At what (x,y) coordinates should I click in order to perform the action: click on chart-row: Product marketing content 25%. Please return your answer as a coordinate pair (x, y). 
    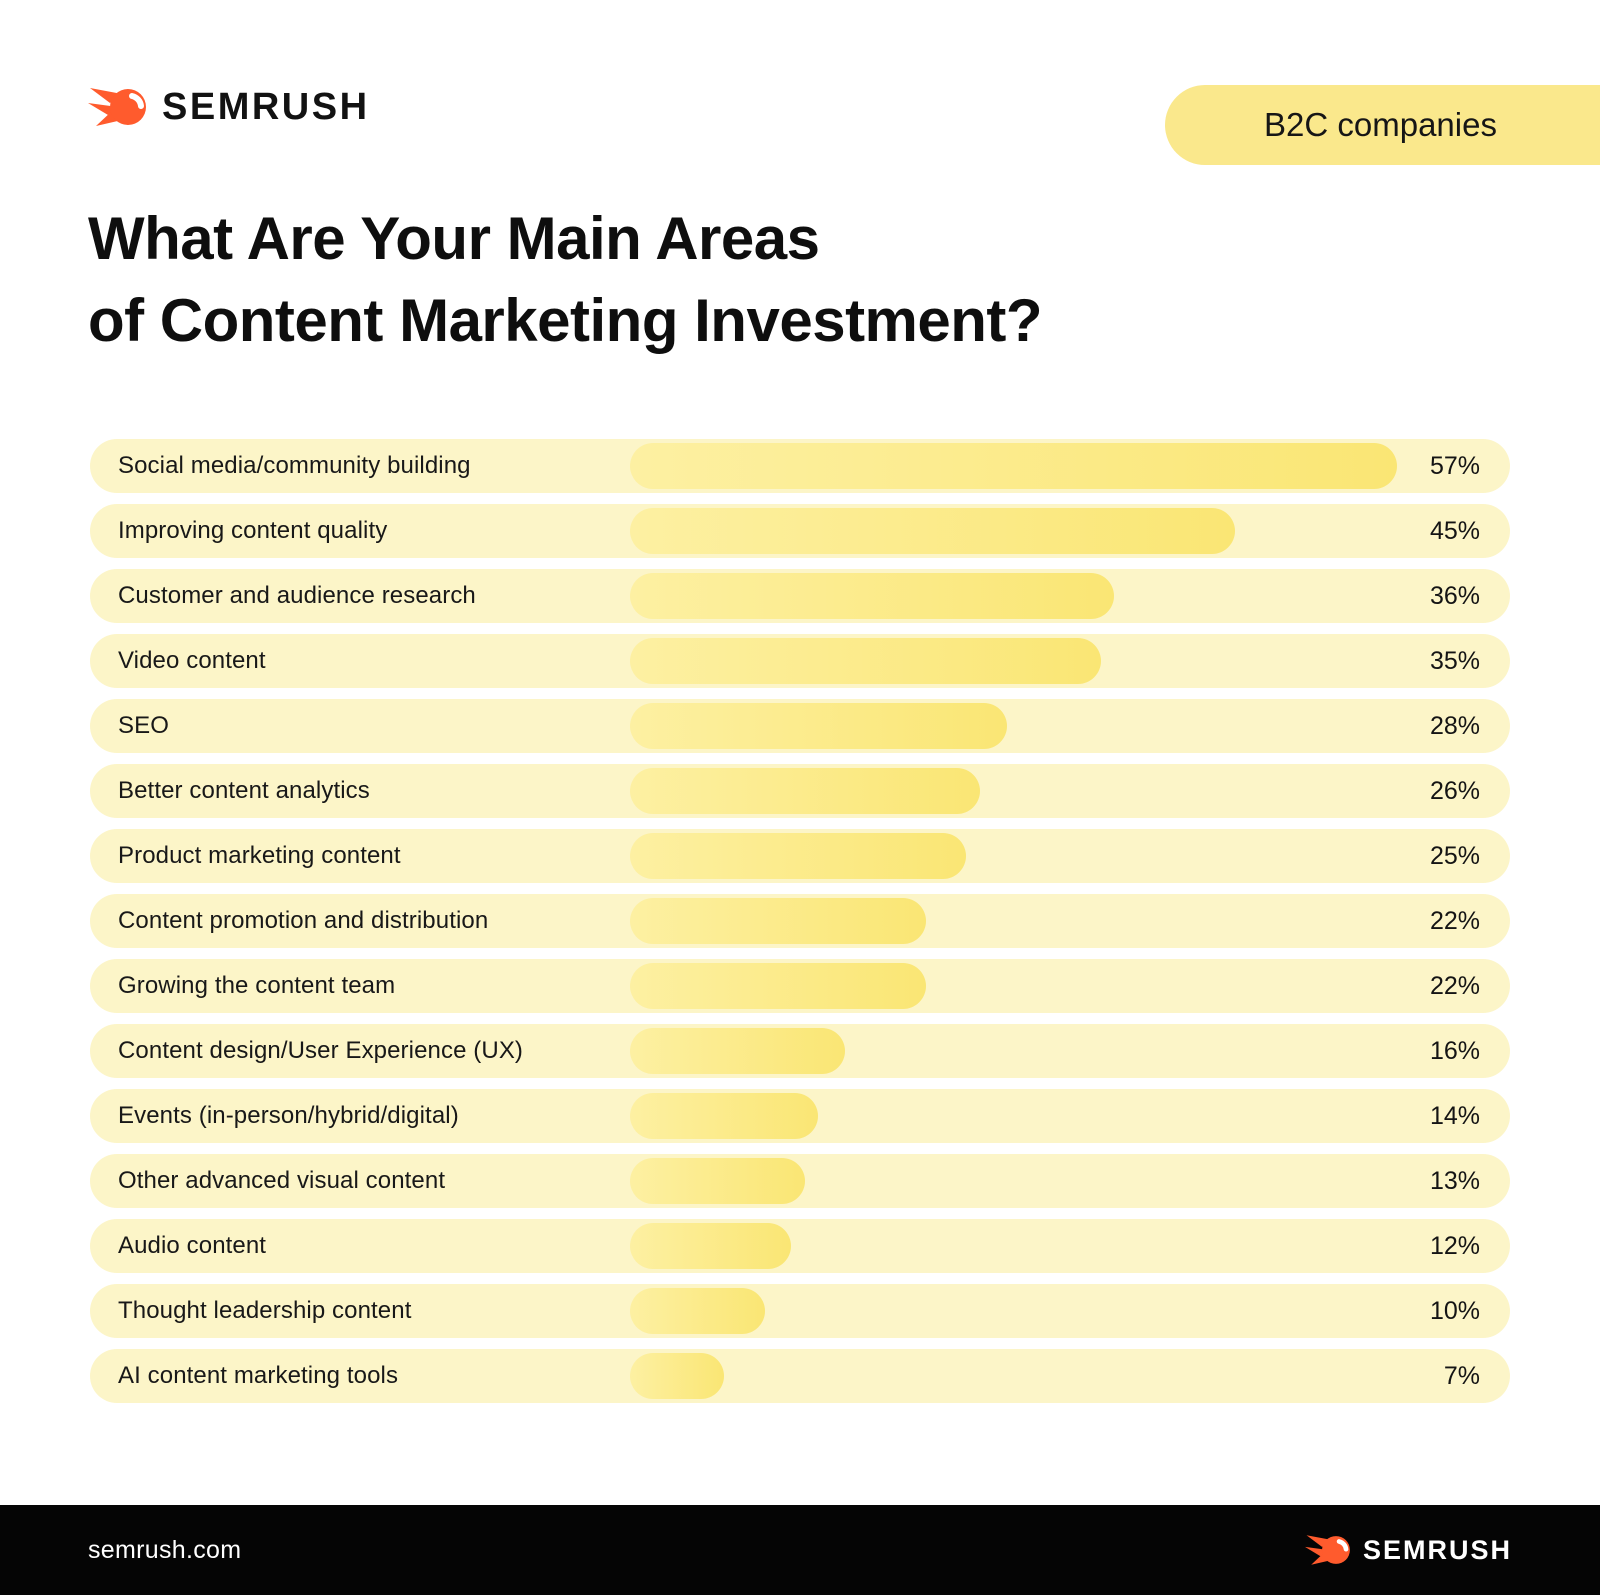
    Looking at the image, I should click on (800, 856).